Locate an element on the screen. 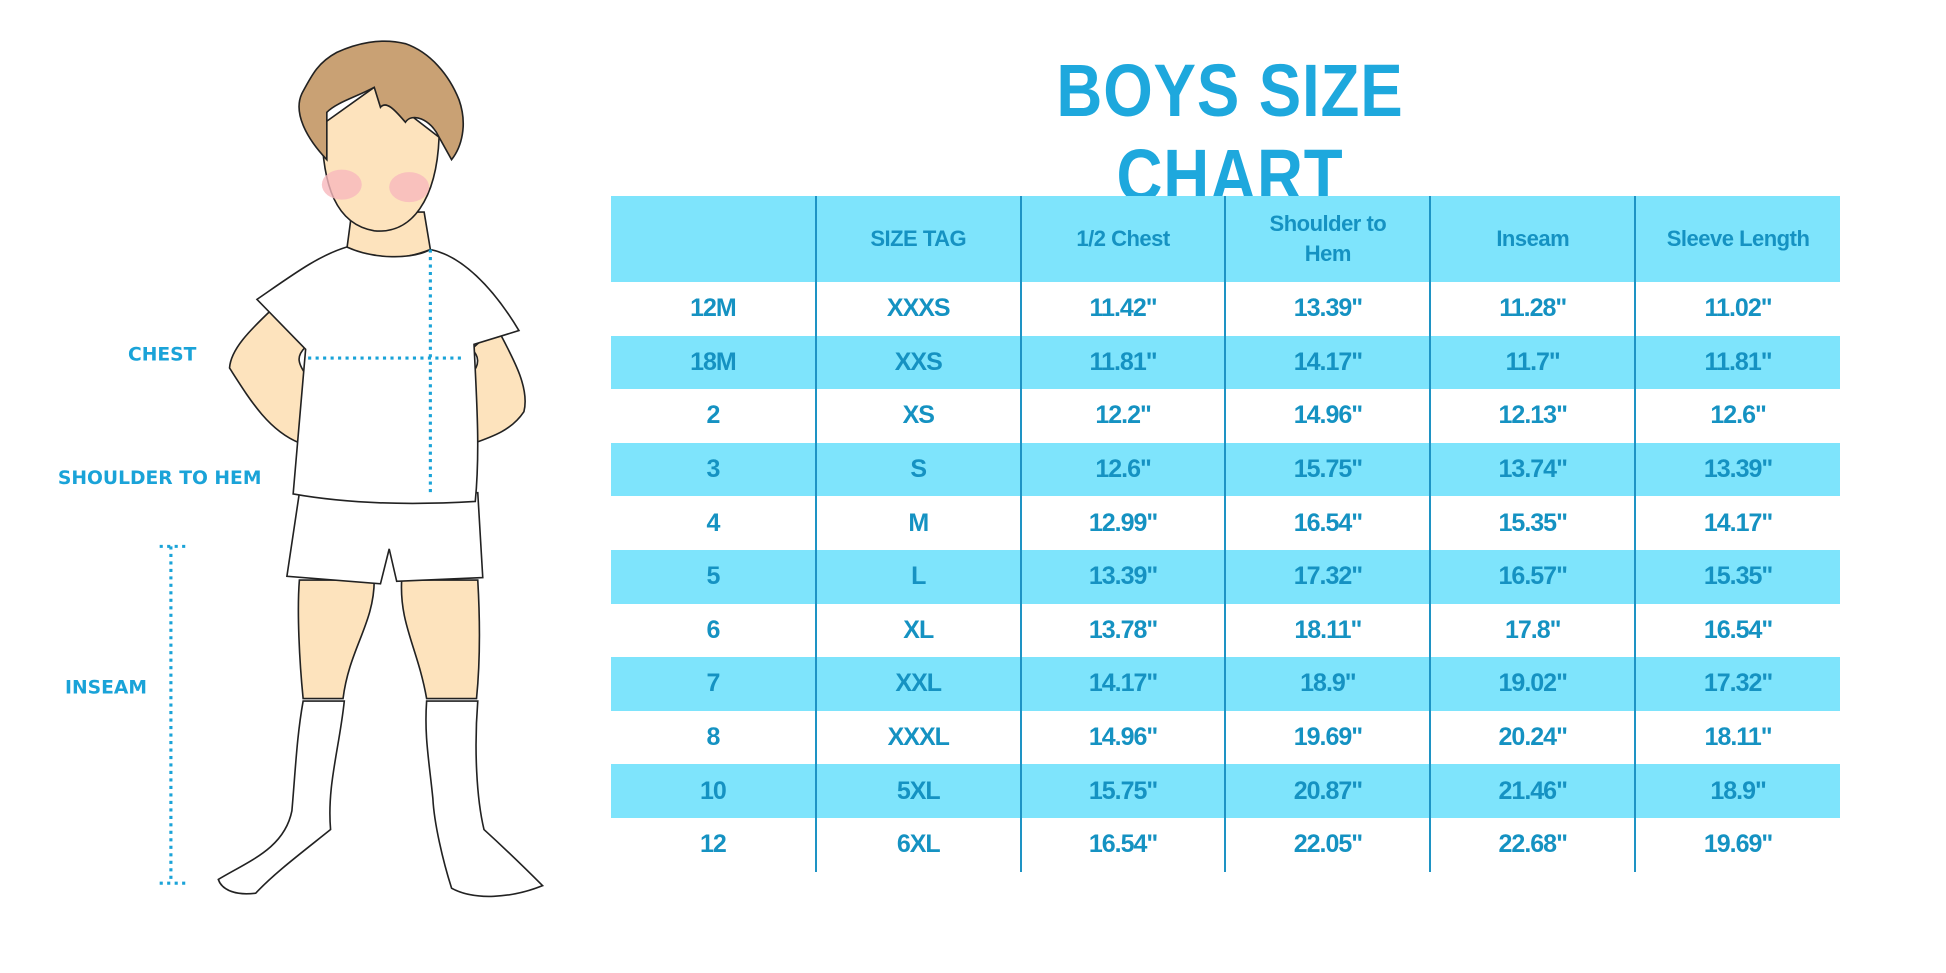  cell-inseam: 13.74" is located at coordinates (1532, 469).